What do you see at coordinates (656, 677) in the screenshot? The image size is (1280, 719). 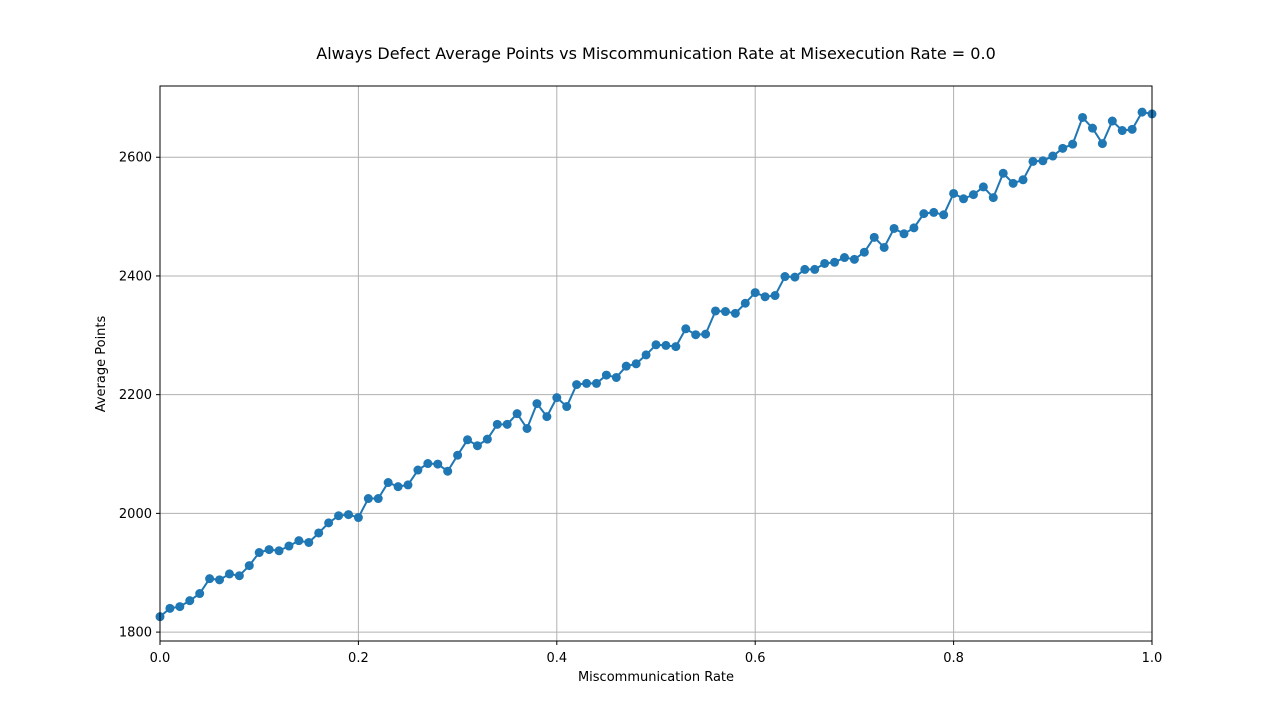 I see `x-axis-label: Miscommunication Rate` at bounding box center [656, 677].